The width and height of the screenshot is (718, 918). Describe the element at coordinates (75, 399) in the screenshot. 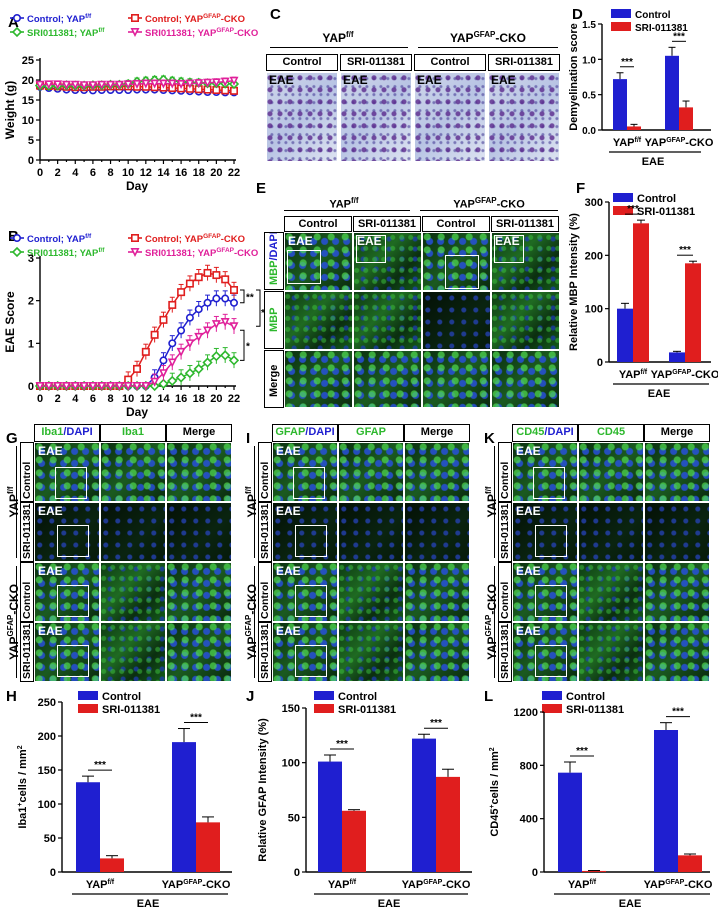

I see `x-tick-label: 4` at that location.